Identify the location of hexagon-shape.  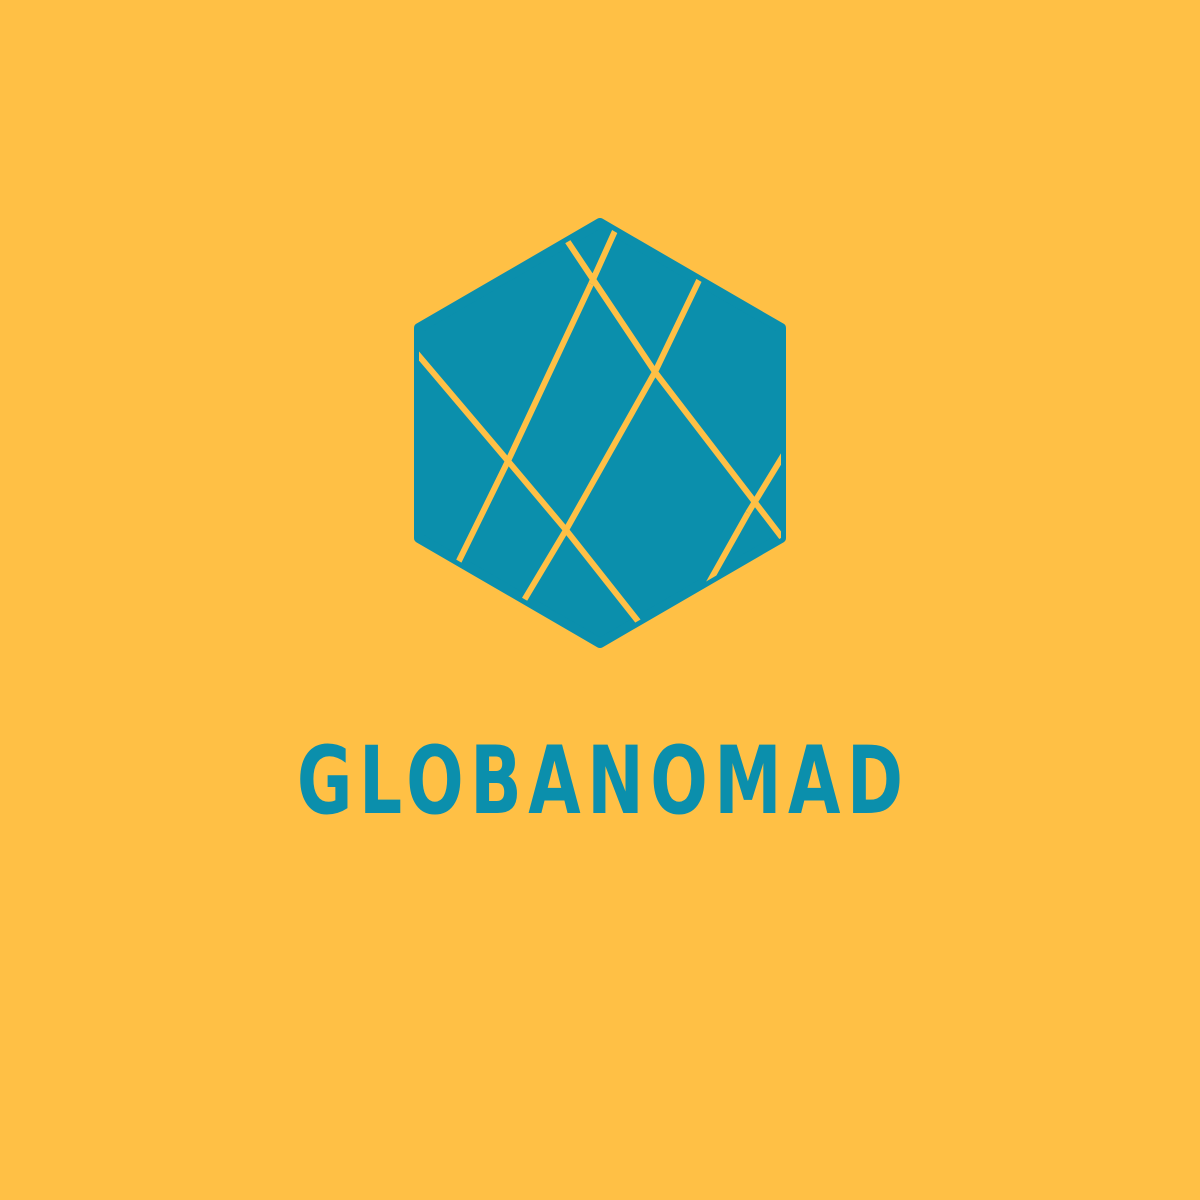
(600, 433).